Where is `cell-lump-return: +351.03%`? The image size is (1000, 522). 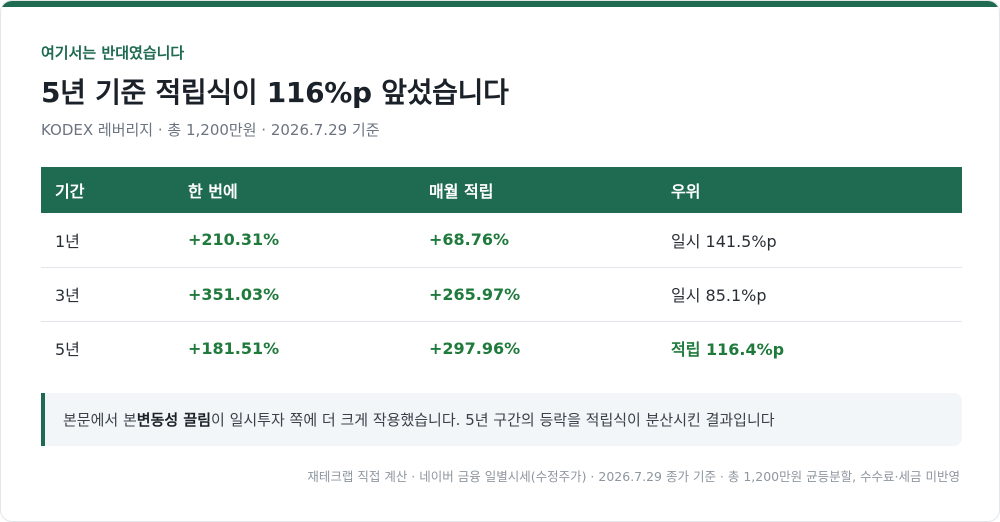 cell-lump-return: +351.03% is located at coordinates (234, 294).